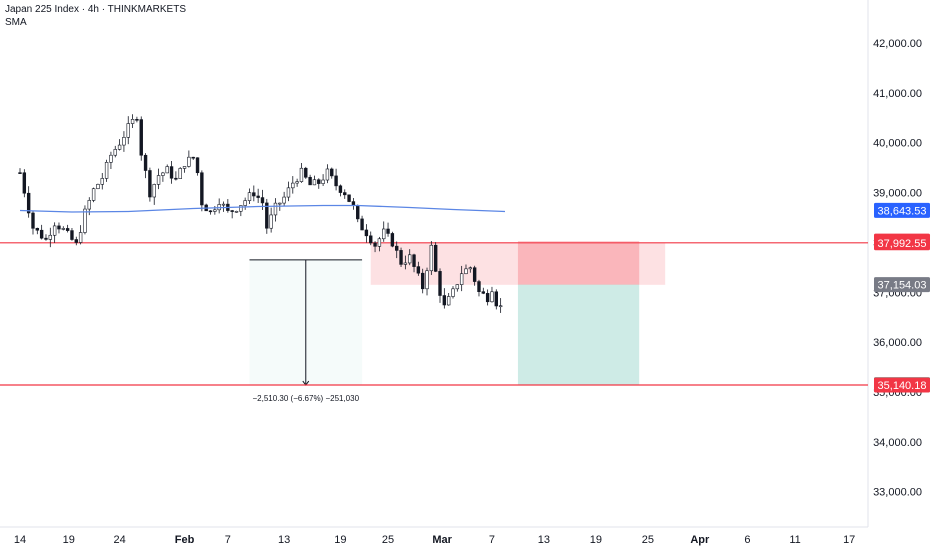 This screenshot has width=932, height=550. Describe the element at coordinates (20, 540) in the screenshot. I see `x-tick-label: 14` at that location.